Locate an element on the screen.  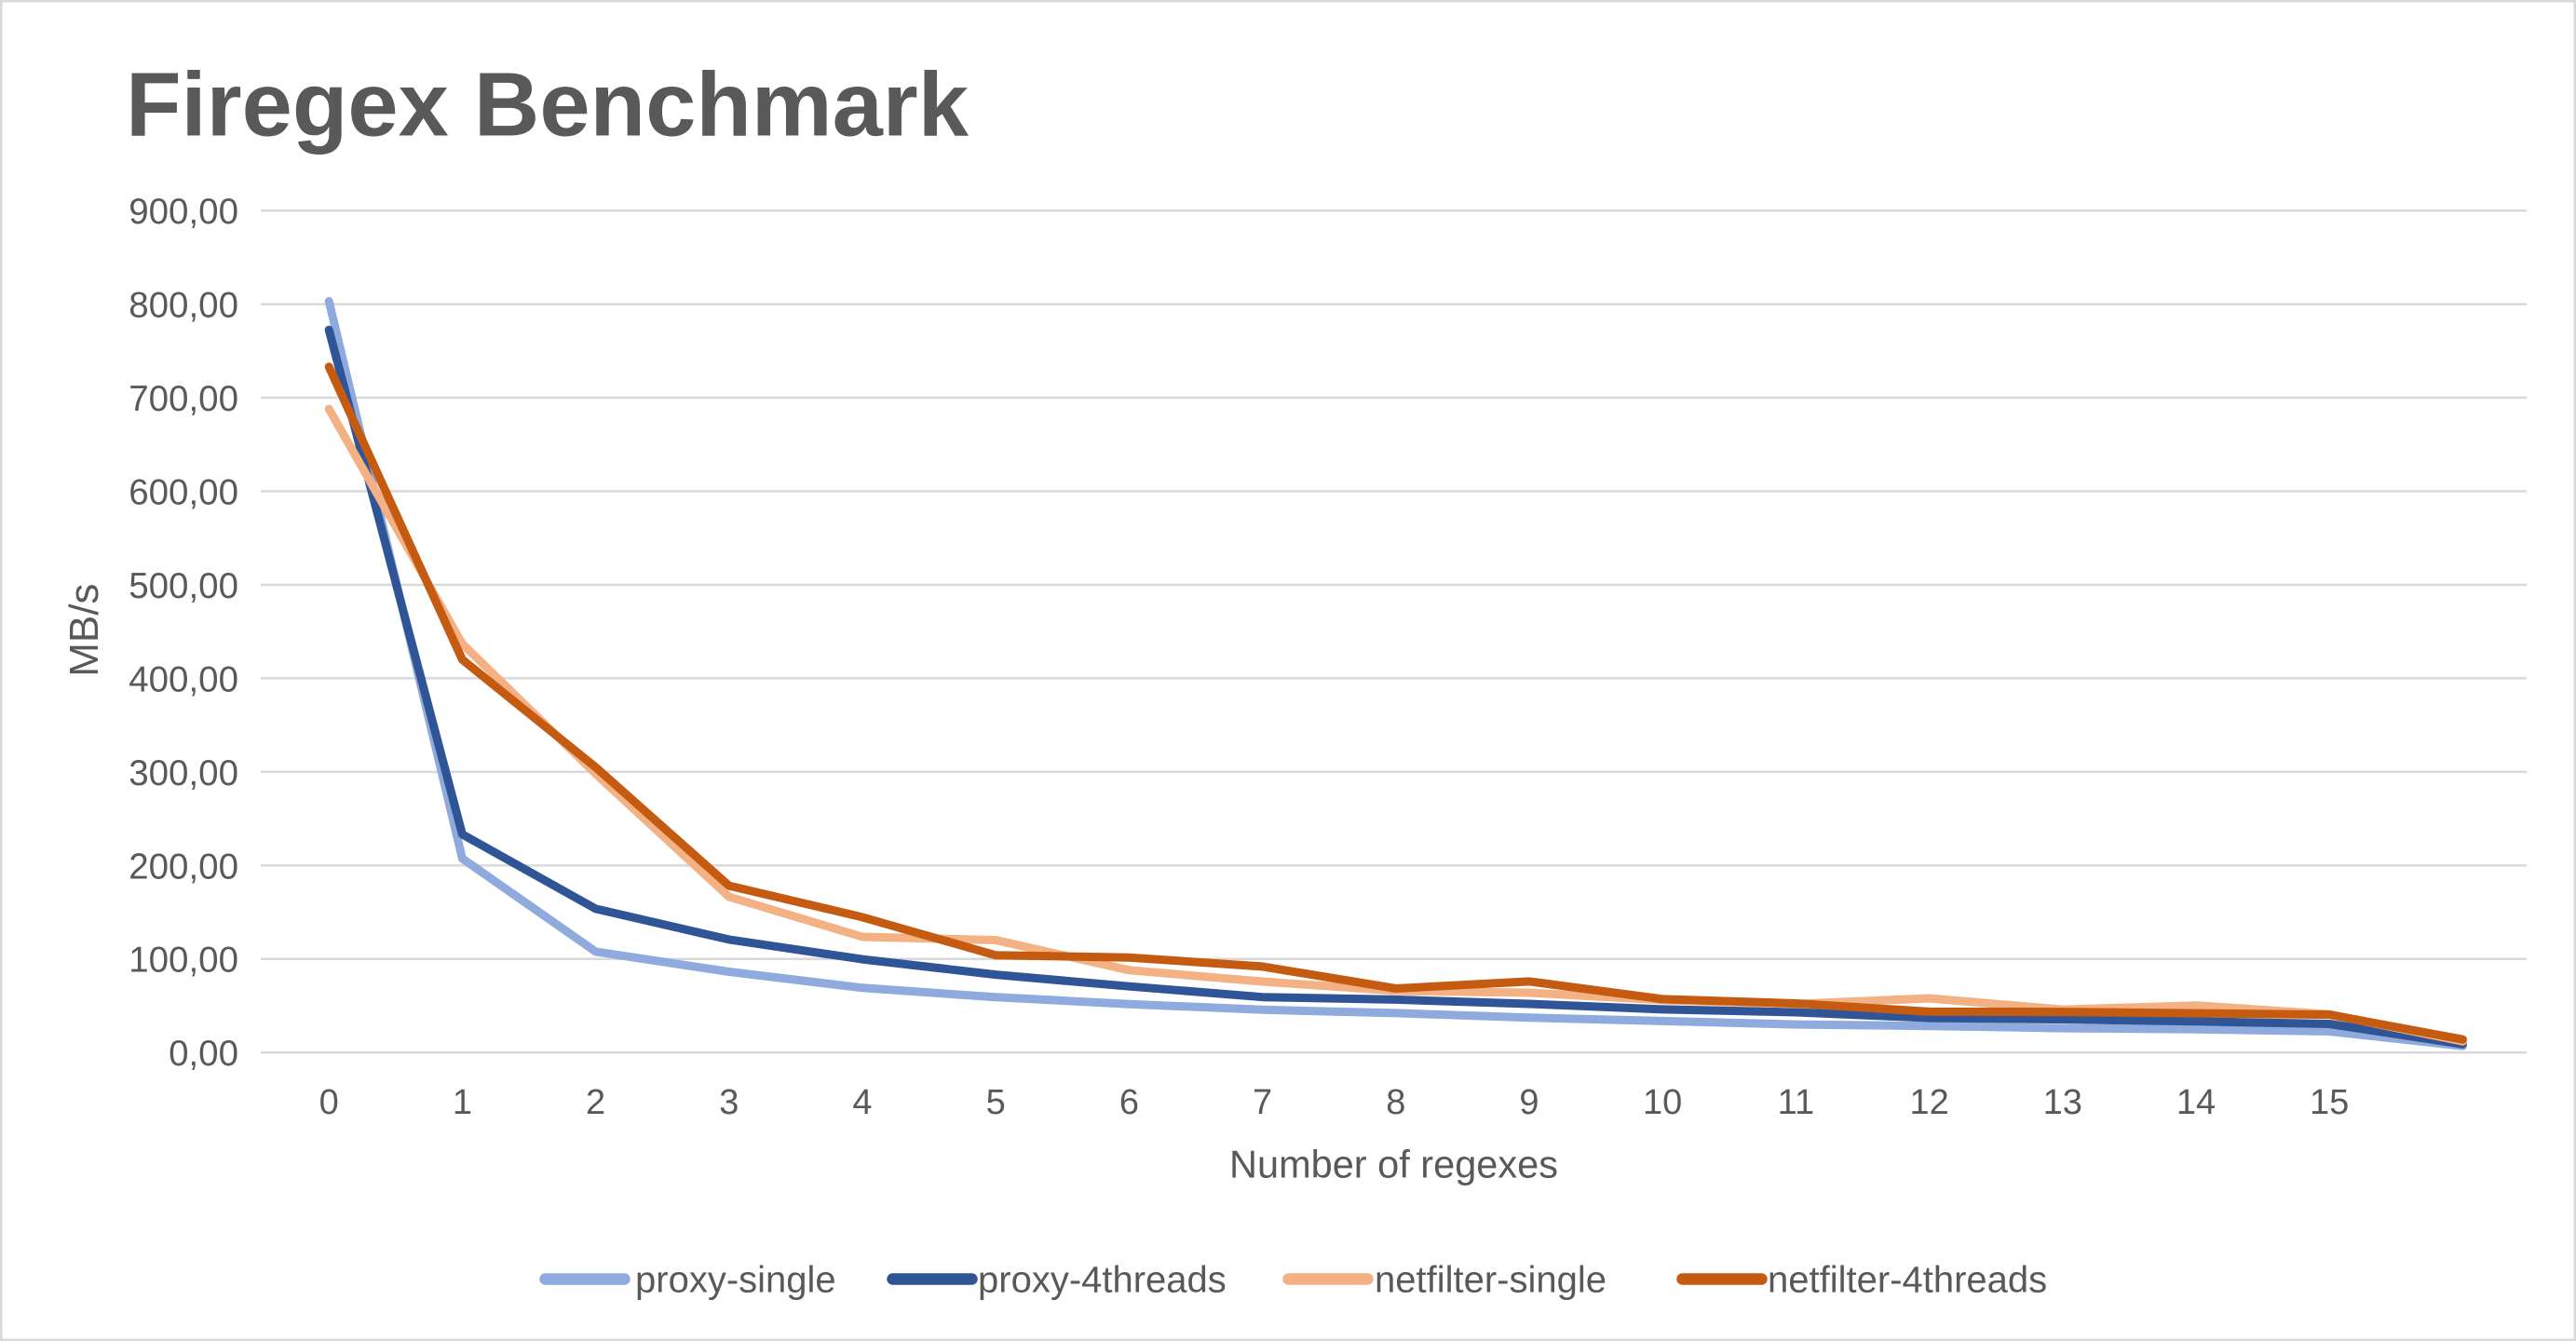
svg-text: proxy-single is located at coordinates (735, 1280).